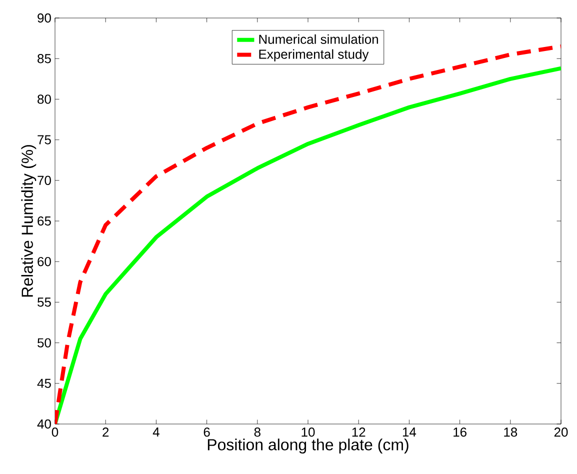 Image resolution: width=577 pixels, height=474 pixels. What do you see at coordinates (44, 261) in the screenshot?
I see `y-tick-label: 60` at bounding box center [44, 261].